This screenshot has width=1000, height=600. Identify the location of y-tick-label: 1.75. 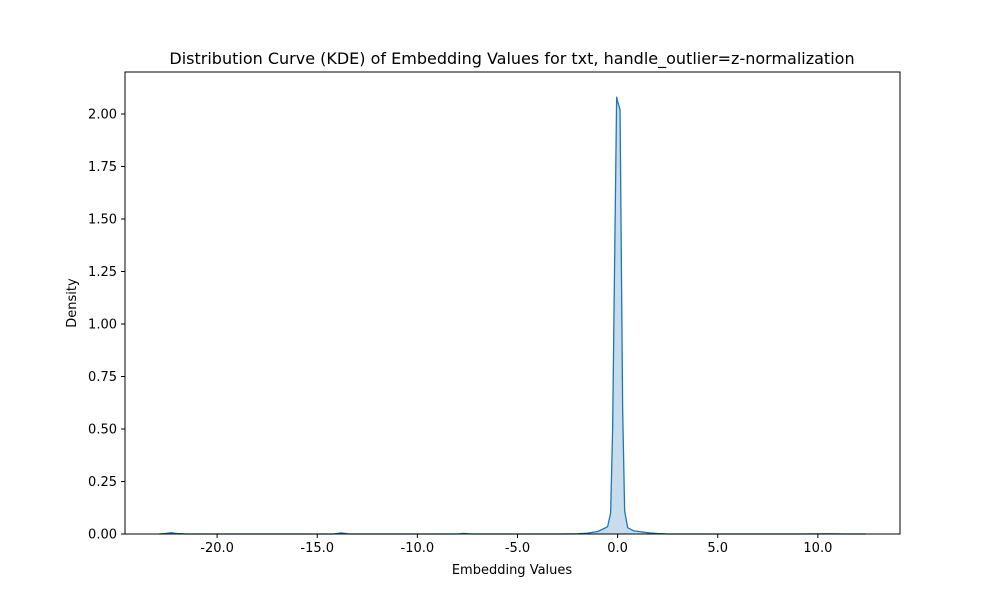
(102, 167).